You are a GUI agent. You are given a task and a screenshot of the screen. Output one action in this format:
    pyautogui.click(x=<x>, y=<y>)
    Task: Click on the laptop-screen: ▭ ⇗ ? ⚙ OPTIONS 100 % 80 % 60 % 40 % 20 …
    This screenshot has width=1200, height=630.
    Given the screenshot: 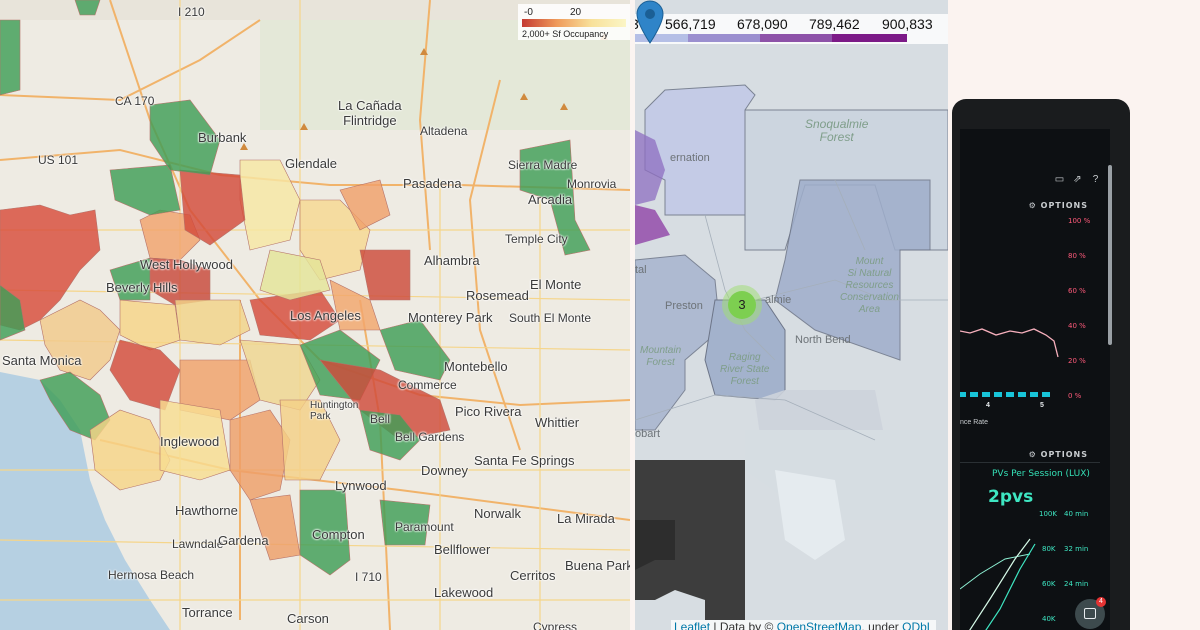 What is the action you would take?
    pyautogui.click(x=1036, y=379)
    